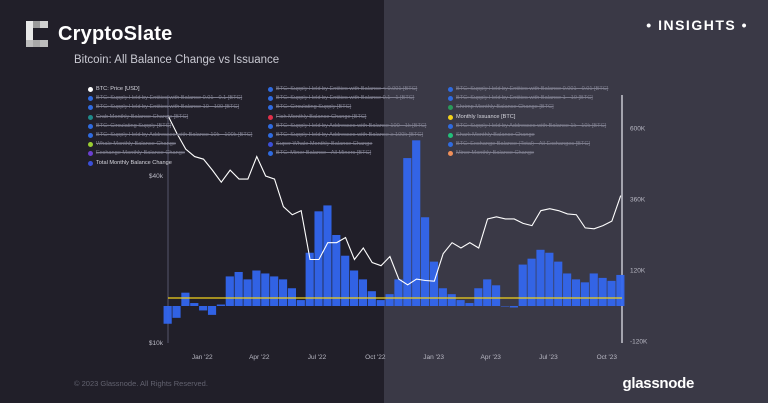  What do you see at coordinates (528, 117) in the screenshot?
I see `legend-item: Monthly Issuance [BTC]` at bounding box center [528, 117].